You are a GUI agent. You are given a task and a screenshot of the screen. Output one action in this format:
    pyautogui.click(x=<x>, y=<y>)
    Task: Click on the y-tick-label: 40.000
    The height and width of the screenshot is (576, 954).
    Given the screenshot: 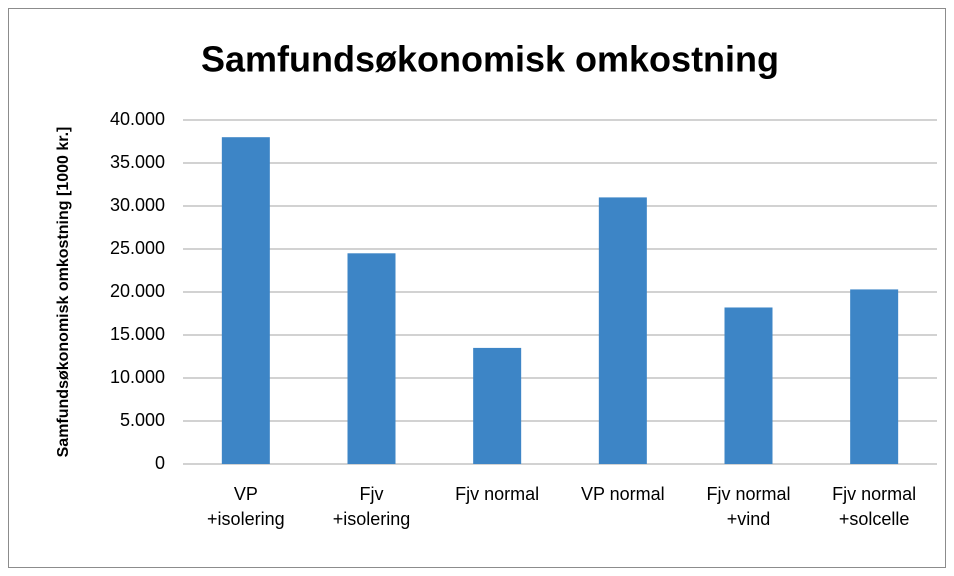 What is the action you would take?
    pyautogui.click(x=137, y=119)
    